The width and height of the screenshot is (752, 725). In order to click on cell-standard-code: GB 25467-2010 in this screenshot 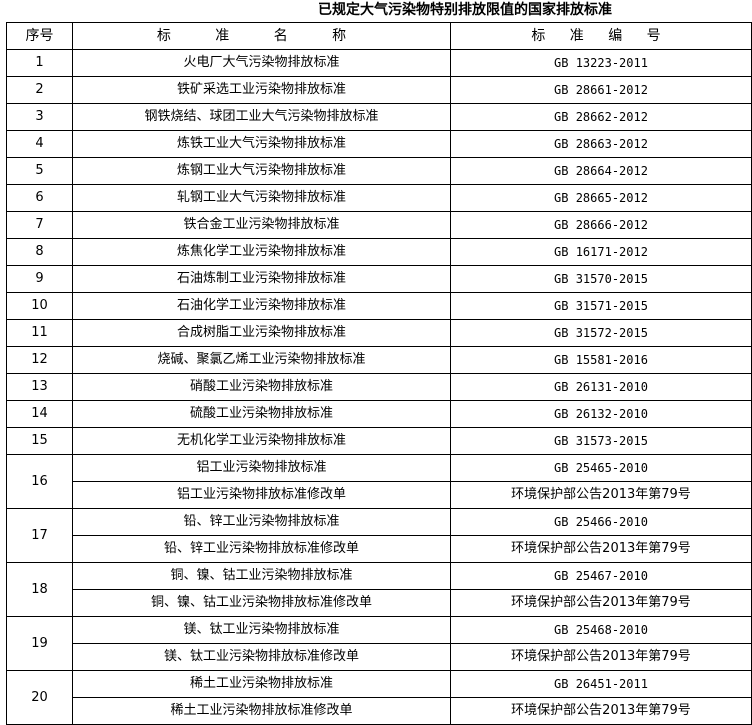, I will do `click(601, 576)`.